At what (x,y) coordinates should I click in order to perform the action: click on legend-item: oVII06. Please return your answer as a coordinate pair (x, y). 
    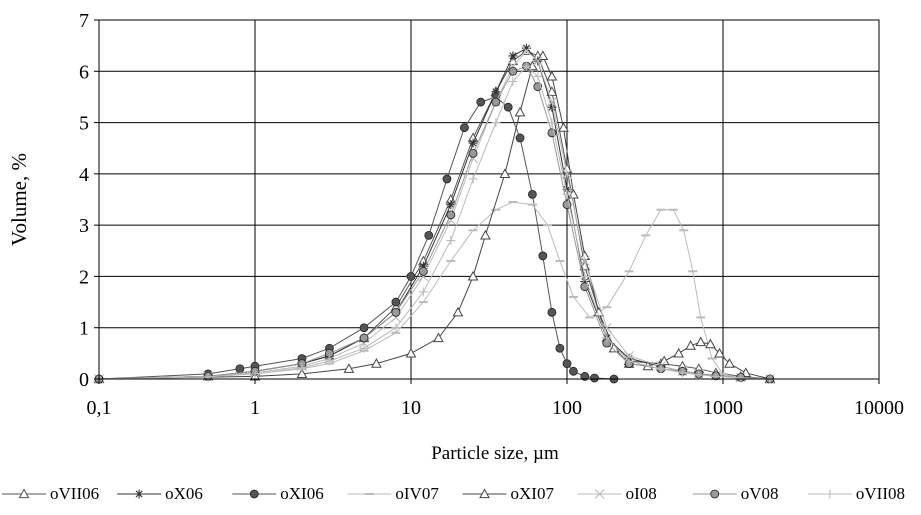
    Looking at the image, I should click on (50, 493).